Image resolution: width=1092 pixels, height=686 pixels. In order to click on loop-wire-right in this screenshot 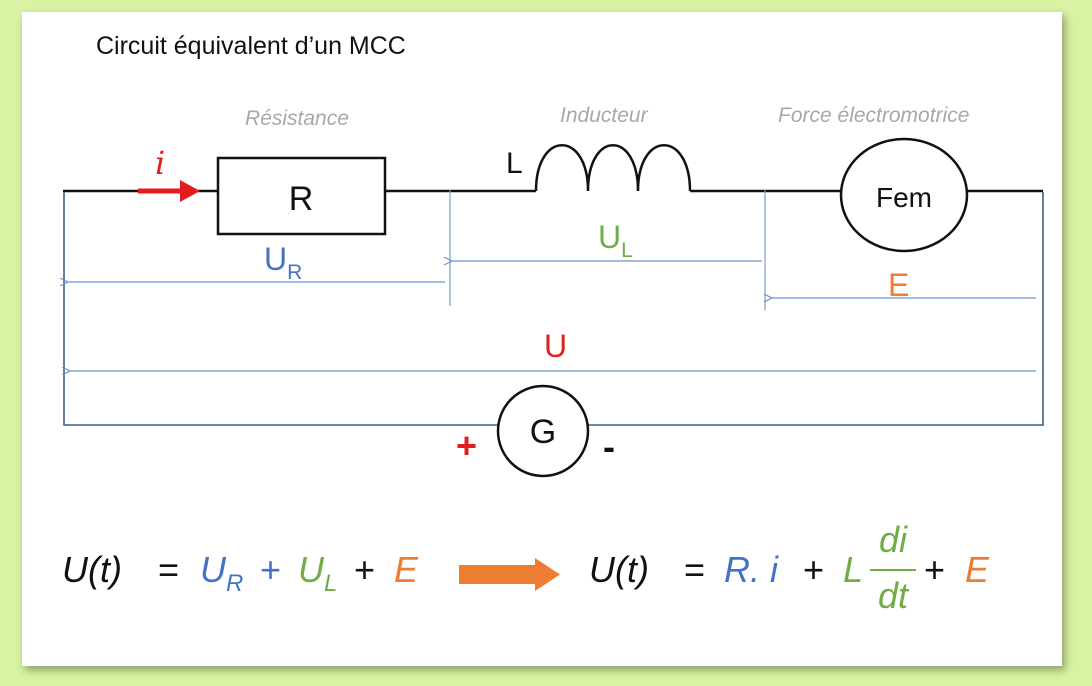, I will do `click(816, 309)`.